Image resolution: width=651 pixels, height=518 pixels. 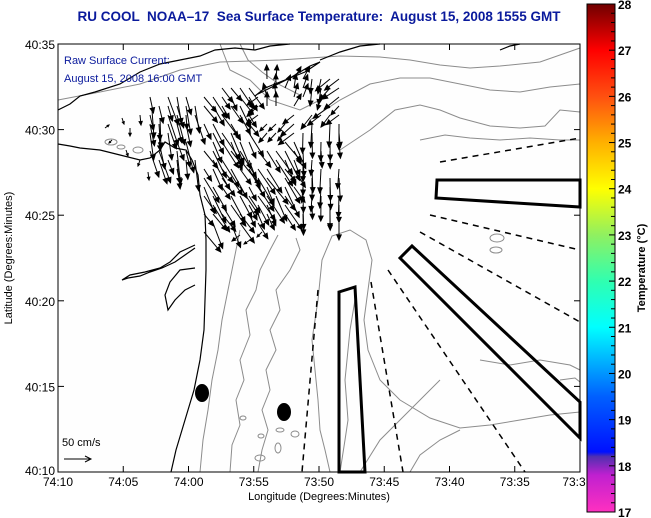 What do you see at coordinates (123, 482) in the screenshot?
I see `x-tick-label: 74:05` at bounding box center [123, 482].